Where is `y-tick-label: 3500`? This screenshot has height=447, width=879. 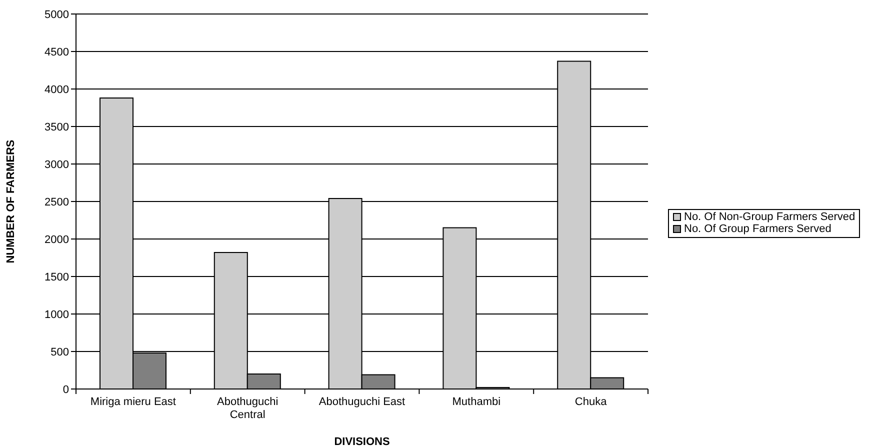 y-tick-label: 3500 is located at coordinates (56, 127).